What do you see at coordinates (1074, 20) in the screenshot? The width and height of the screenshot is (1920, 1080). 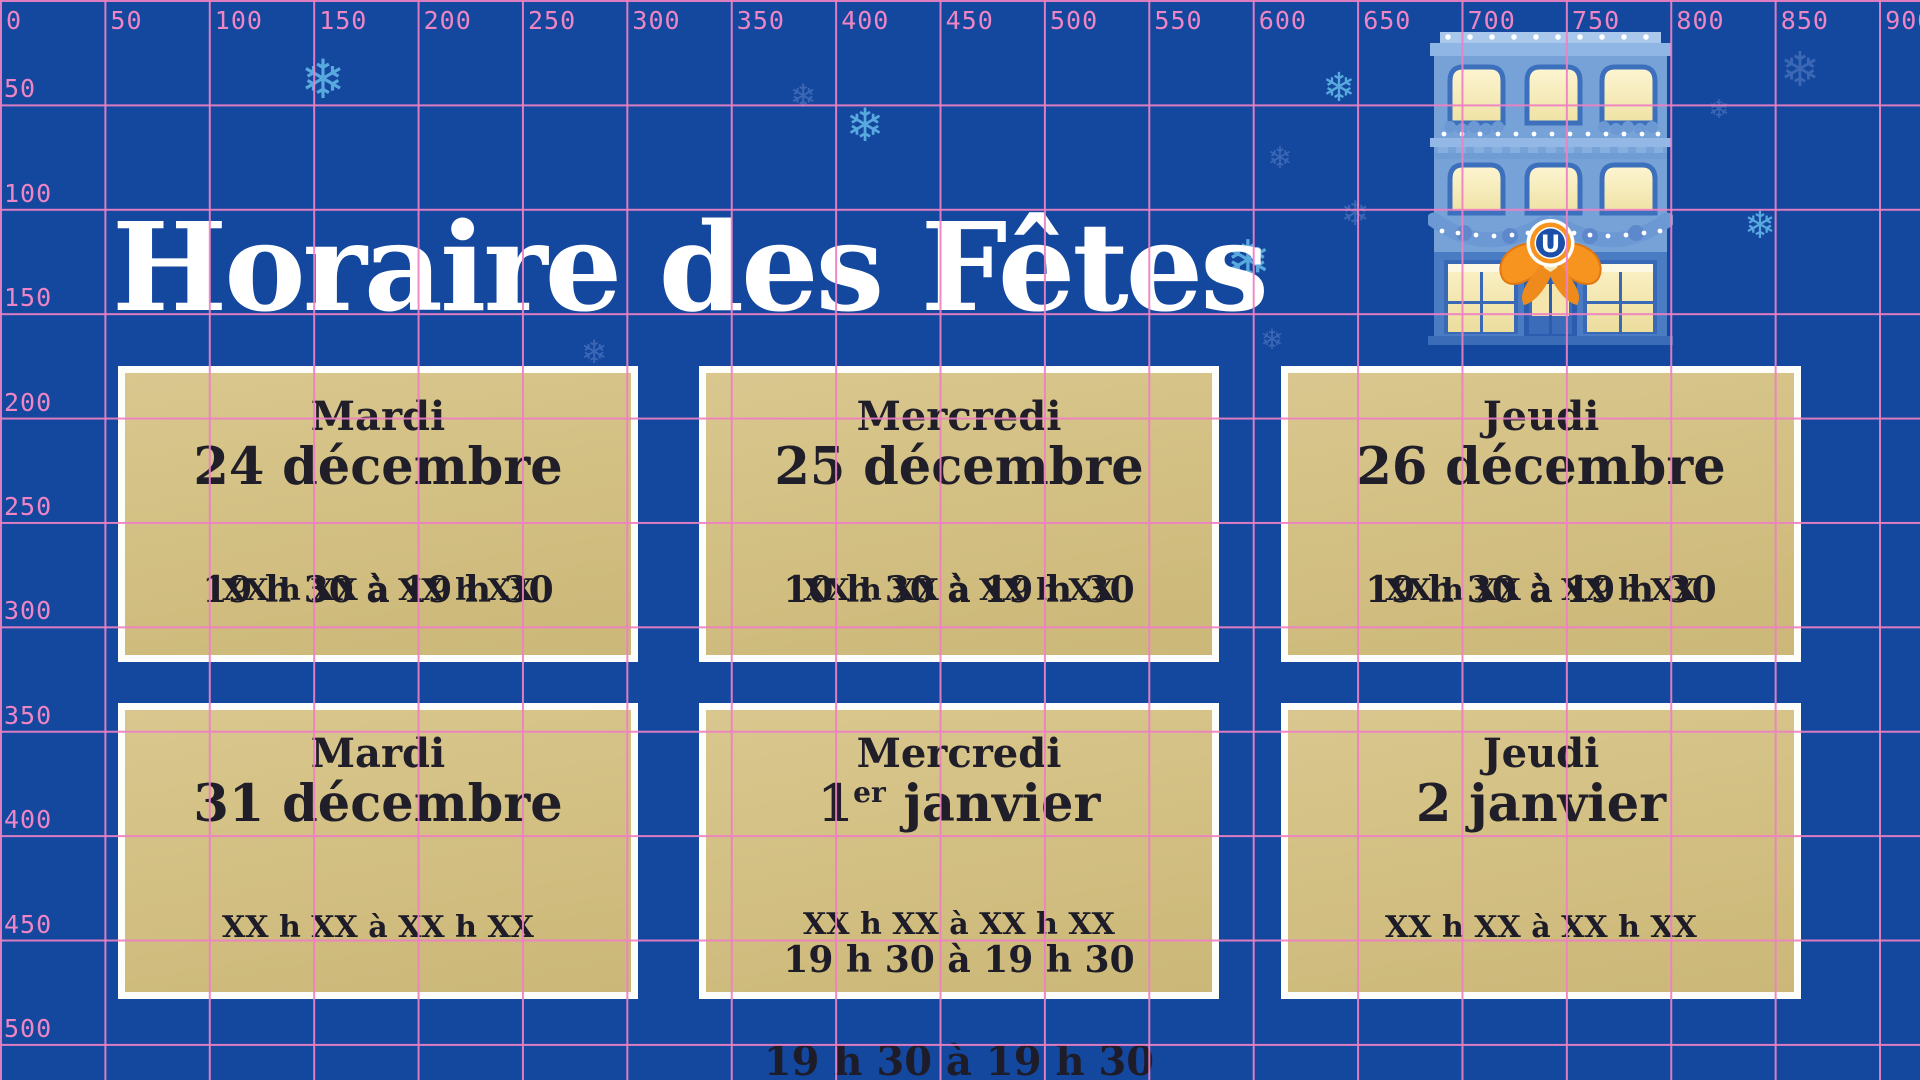 I see `ruler-top-label: 500` at bounding box center [1074, 20].